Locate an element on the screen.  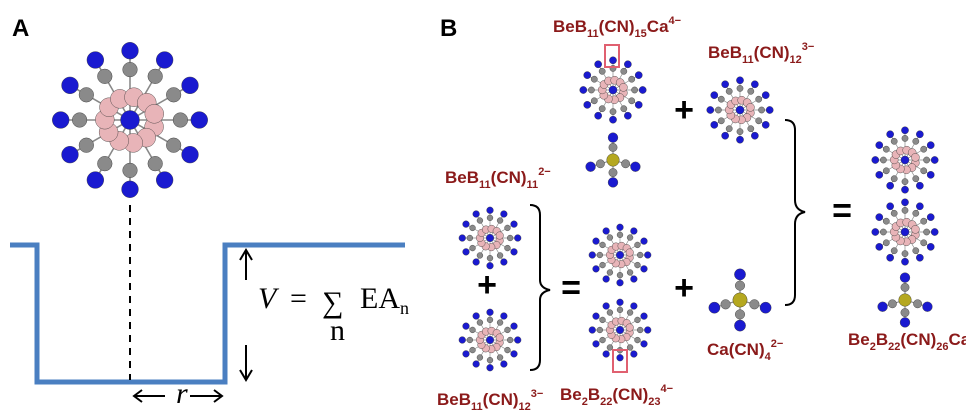
formula-eq: = is located at coordinates (298, 298).